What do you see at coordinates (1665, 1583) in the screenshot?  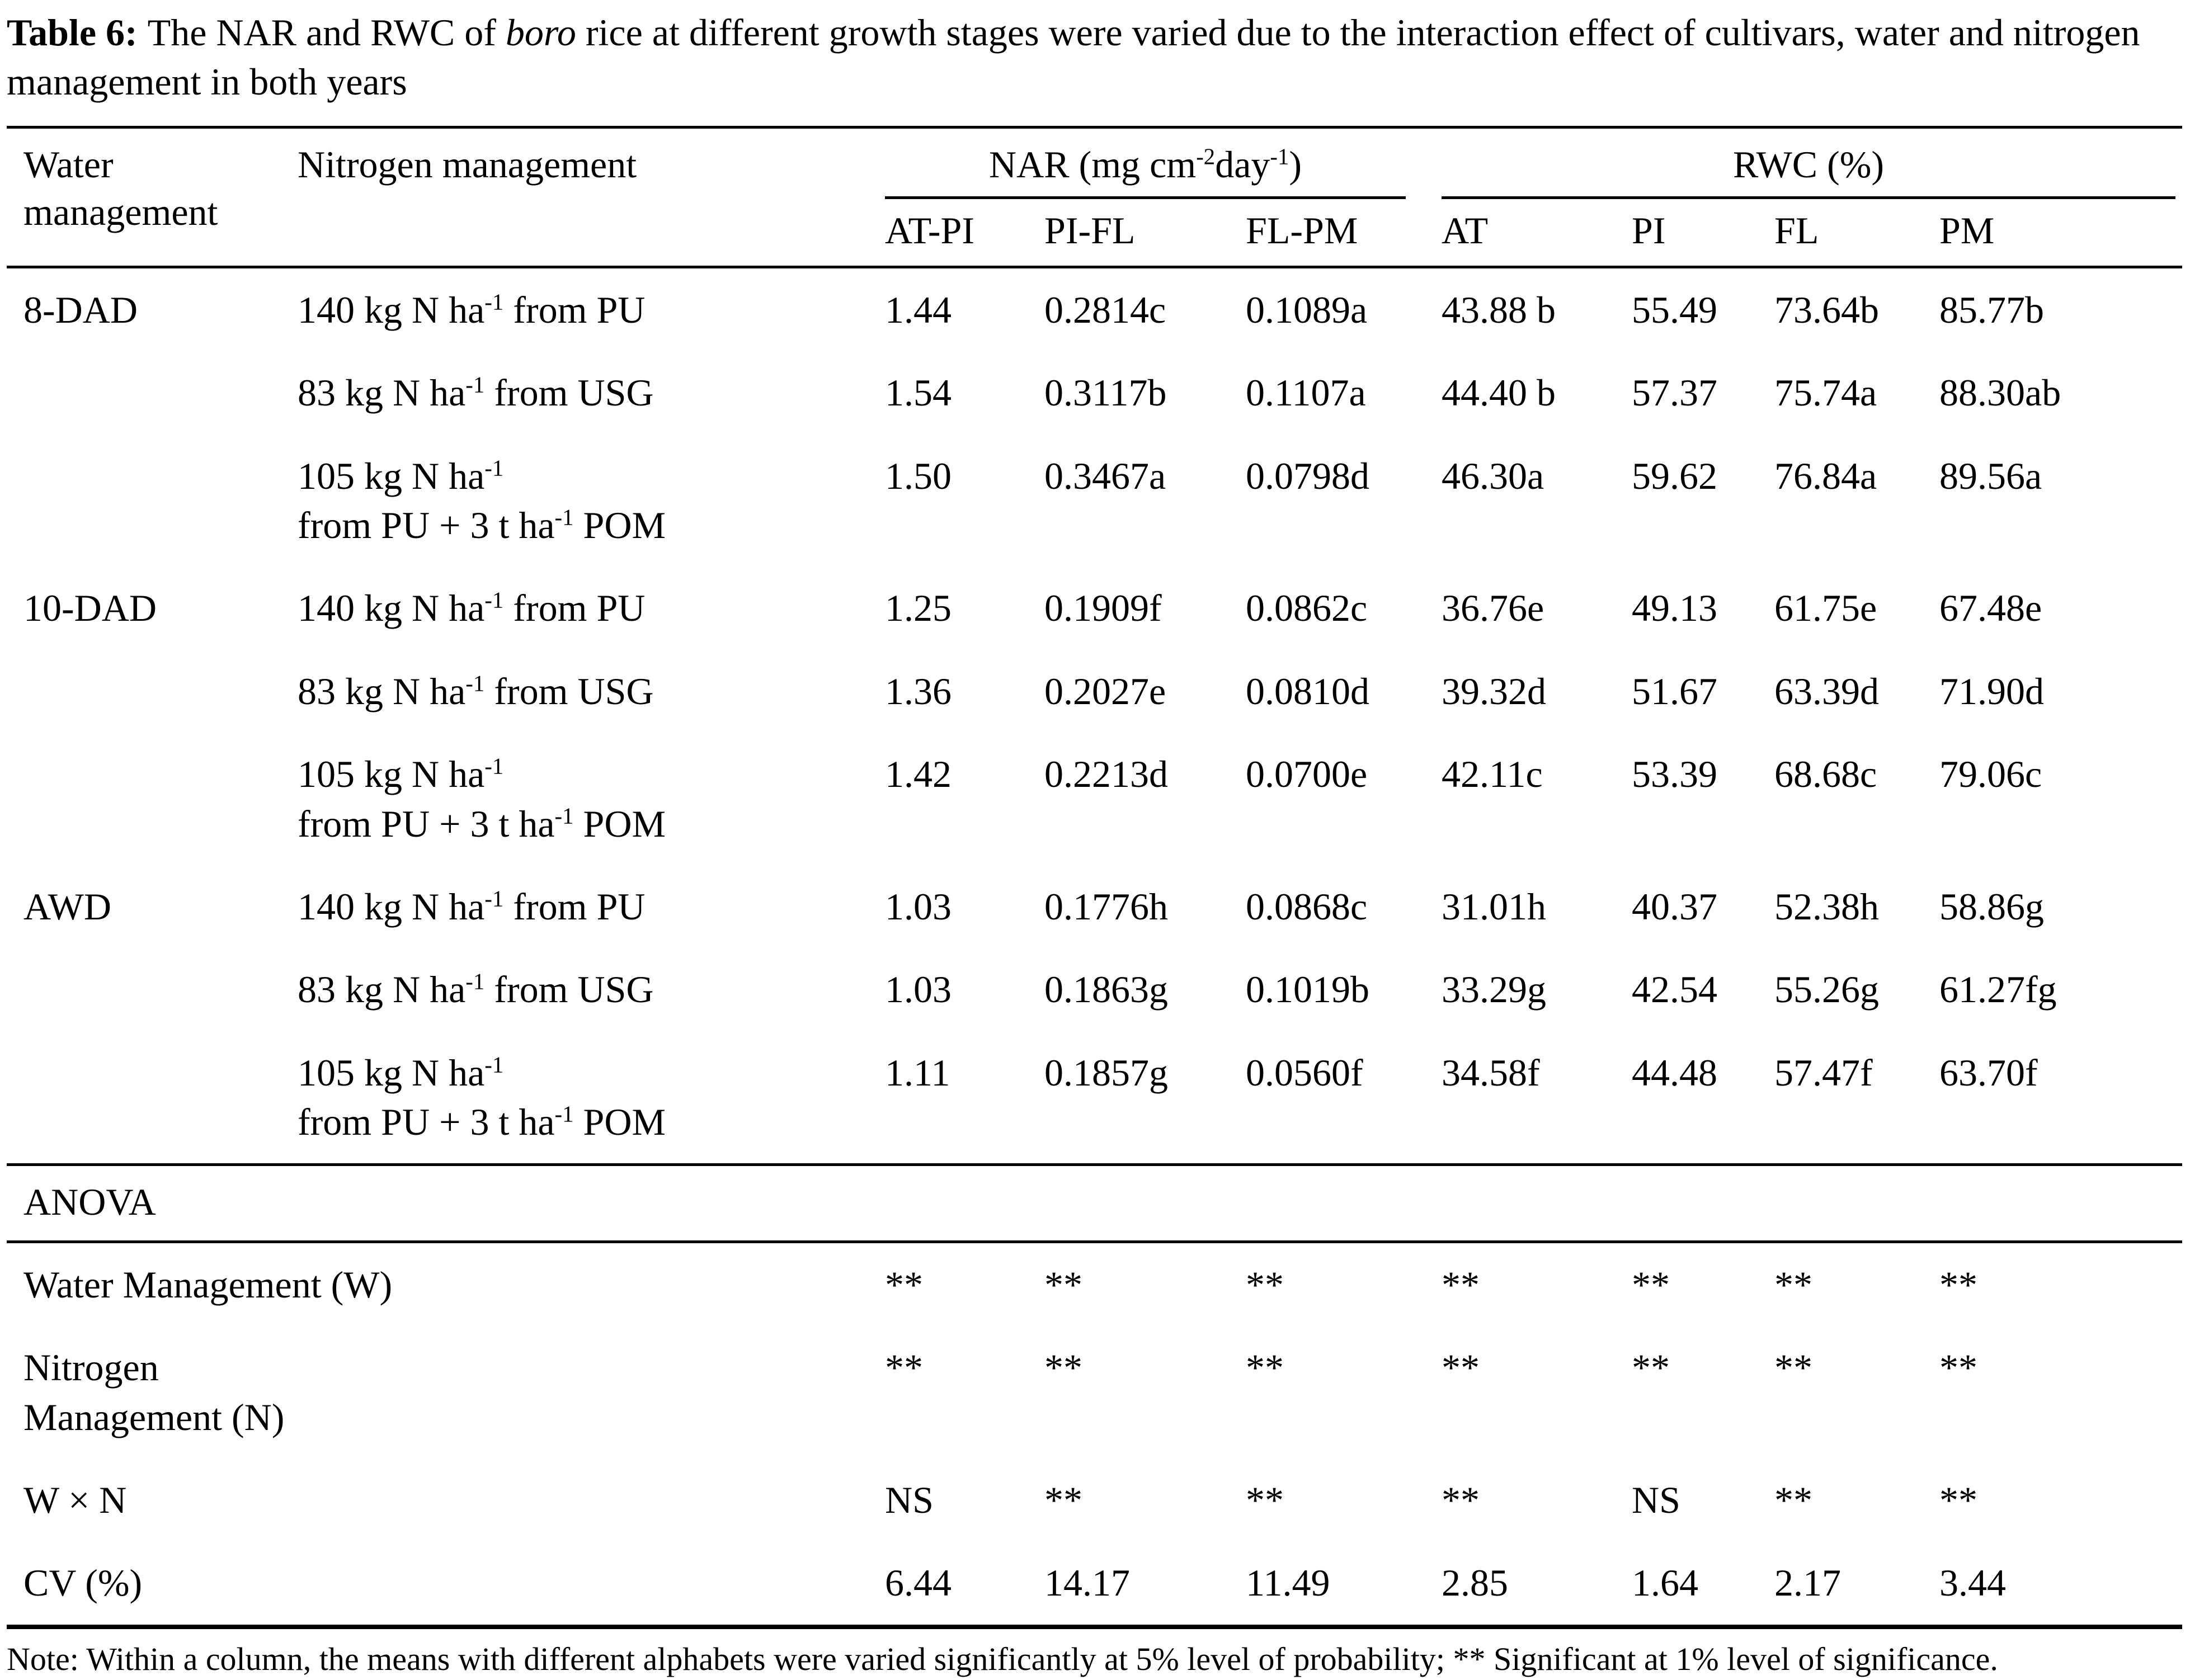 I see `cv-value-cell: 1.64` at bounding box center [1665, 1583].